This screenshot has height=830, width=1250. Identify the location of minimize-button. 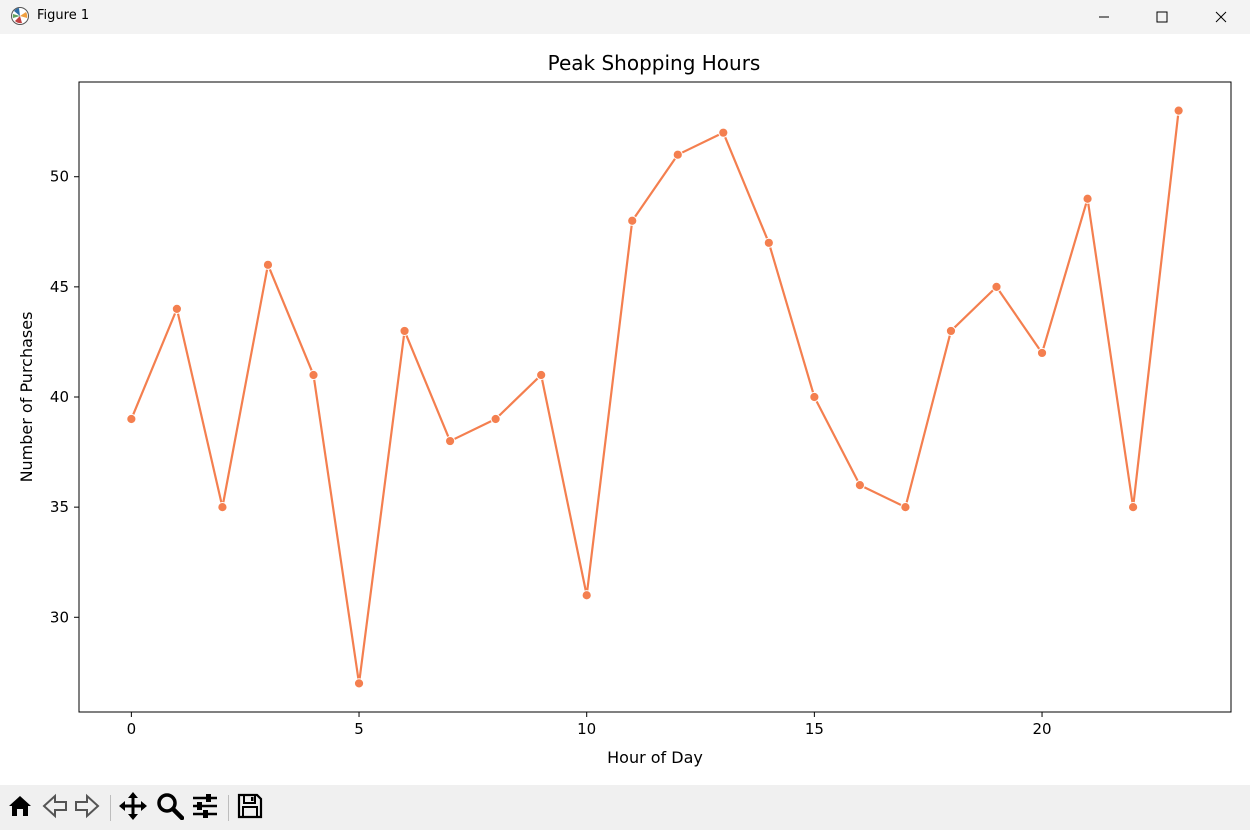
(1104, 17).